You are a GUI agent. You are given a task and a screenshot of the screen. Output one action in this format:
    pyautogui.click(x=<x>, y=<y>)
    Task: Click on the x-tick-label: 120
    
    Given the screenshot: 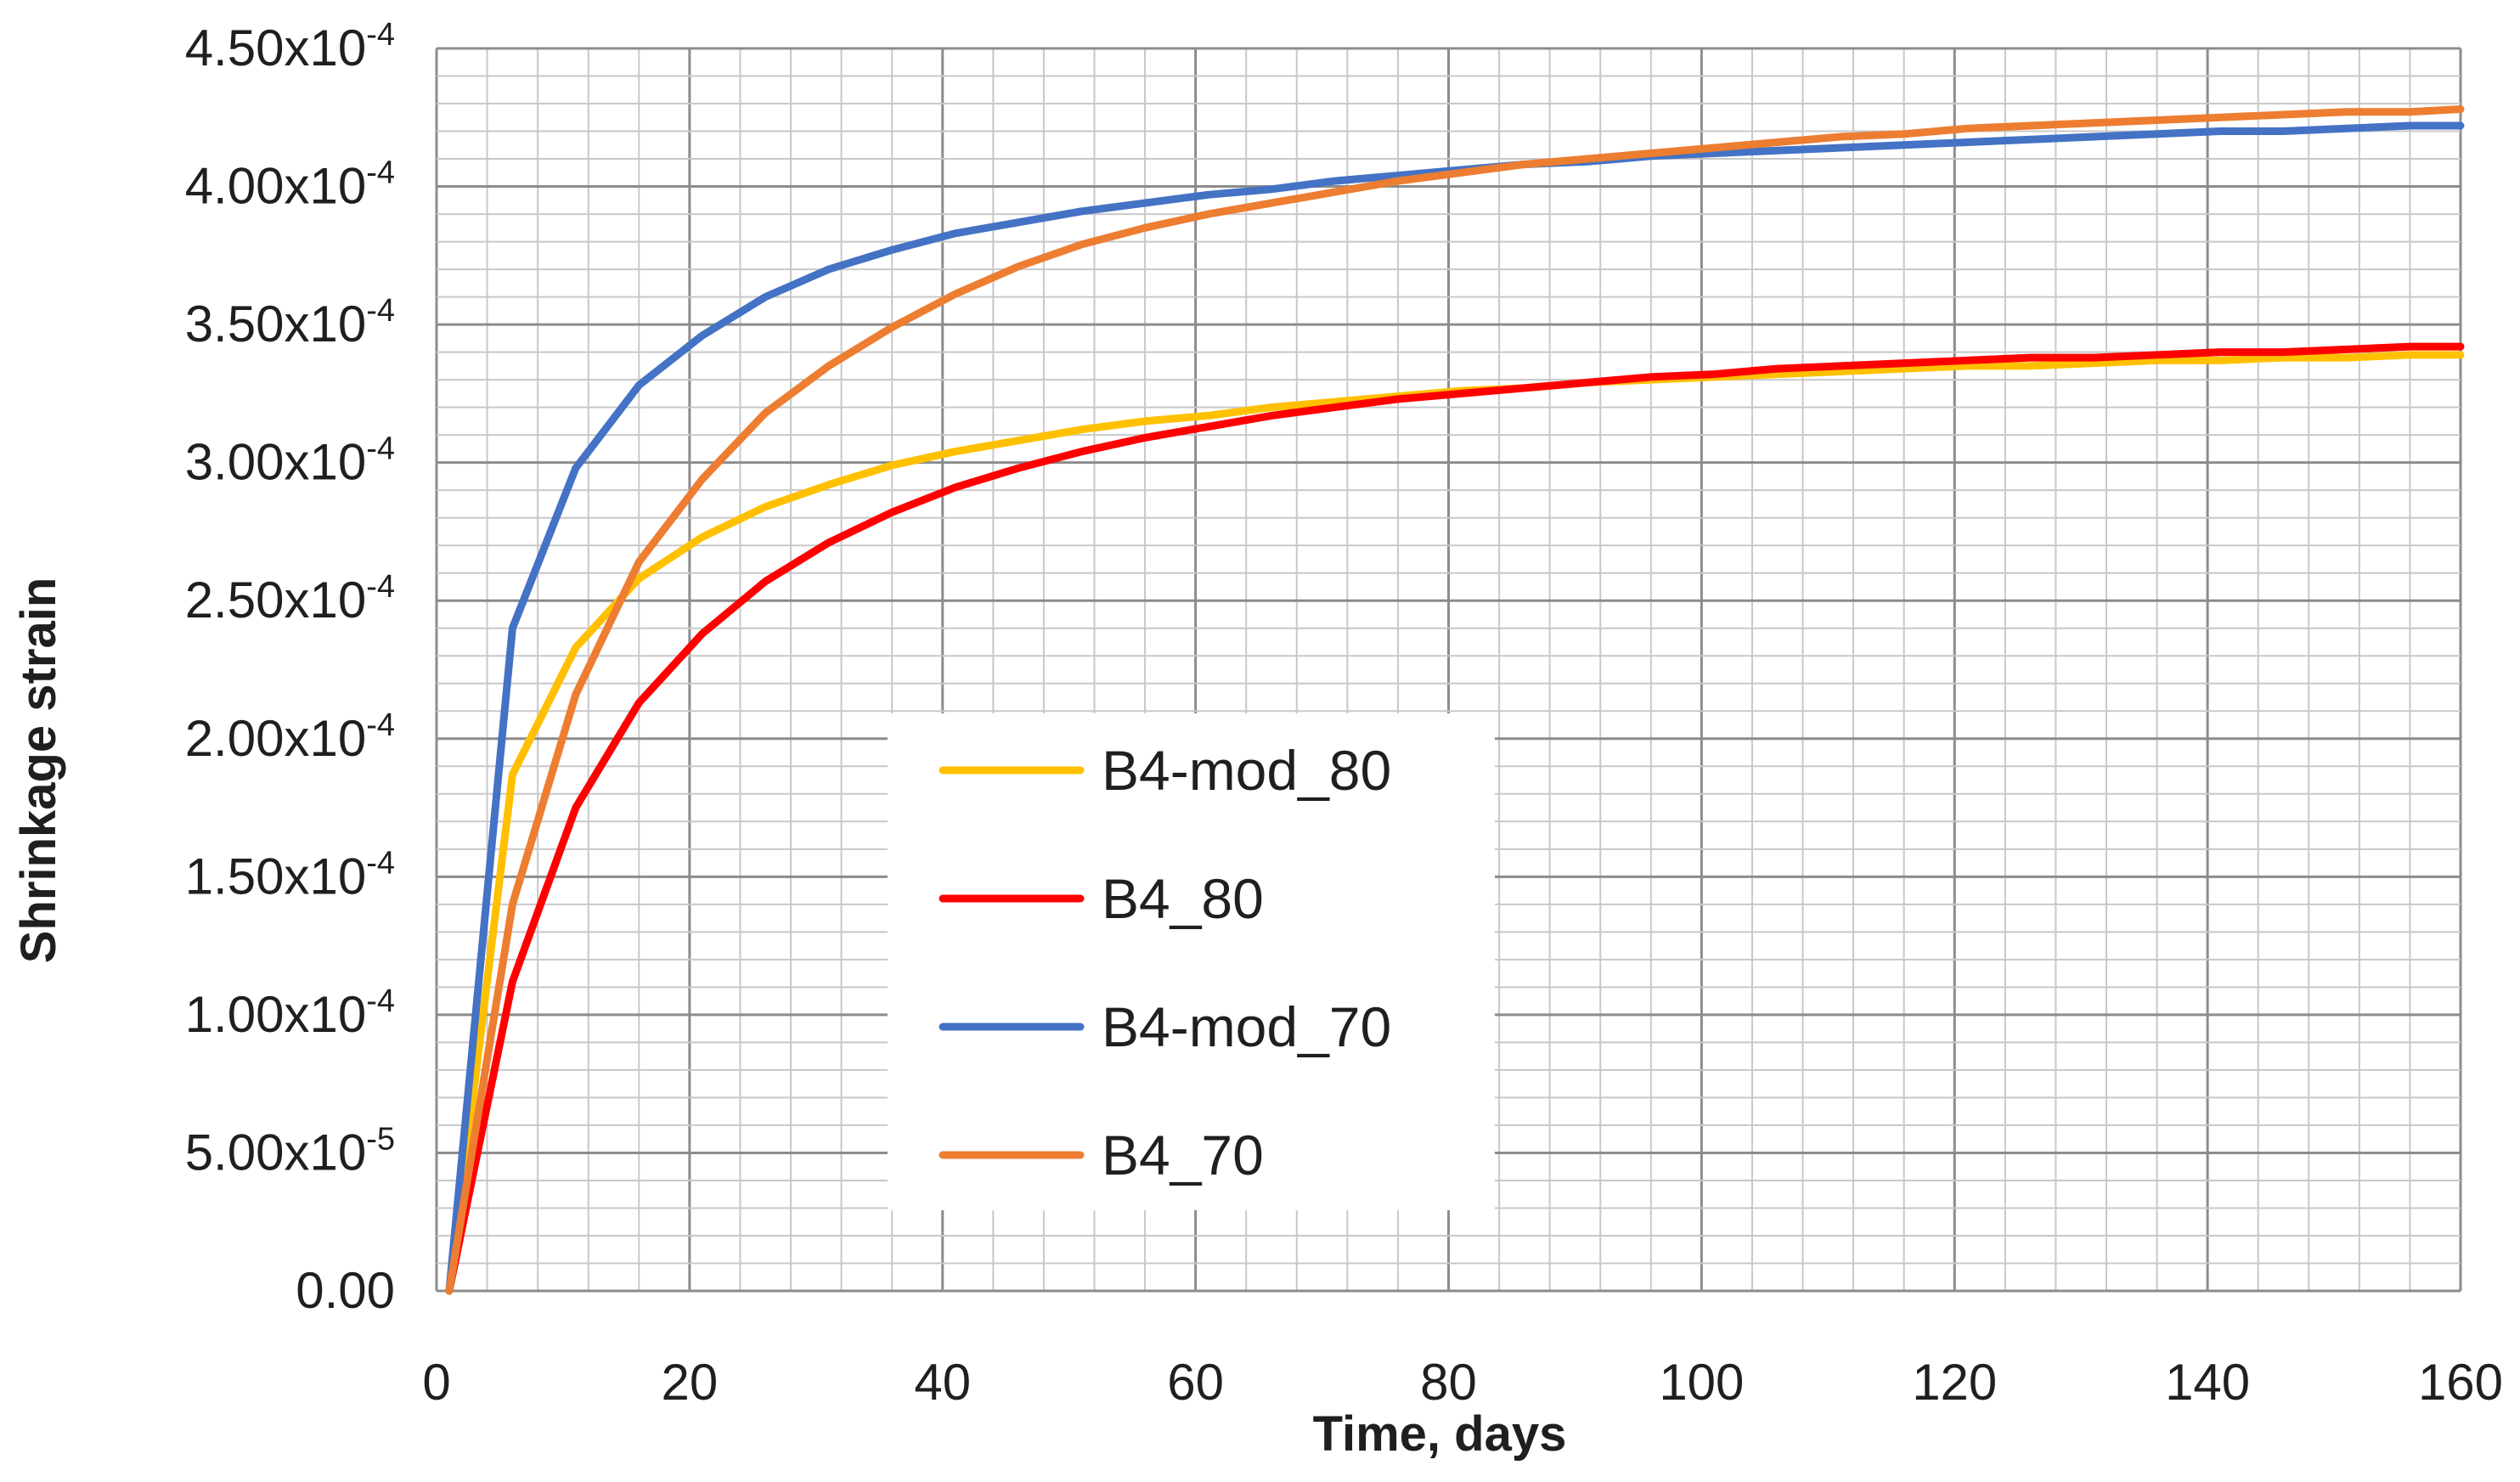 What is the action you would take?
    pyautogui.click(x=1954, y=1382)
    